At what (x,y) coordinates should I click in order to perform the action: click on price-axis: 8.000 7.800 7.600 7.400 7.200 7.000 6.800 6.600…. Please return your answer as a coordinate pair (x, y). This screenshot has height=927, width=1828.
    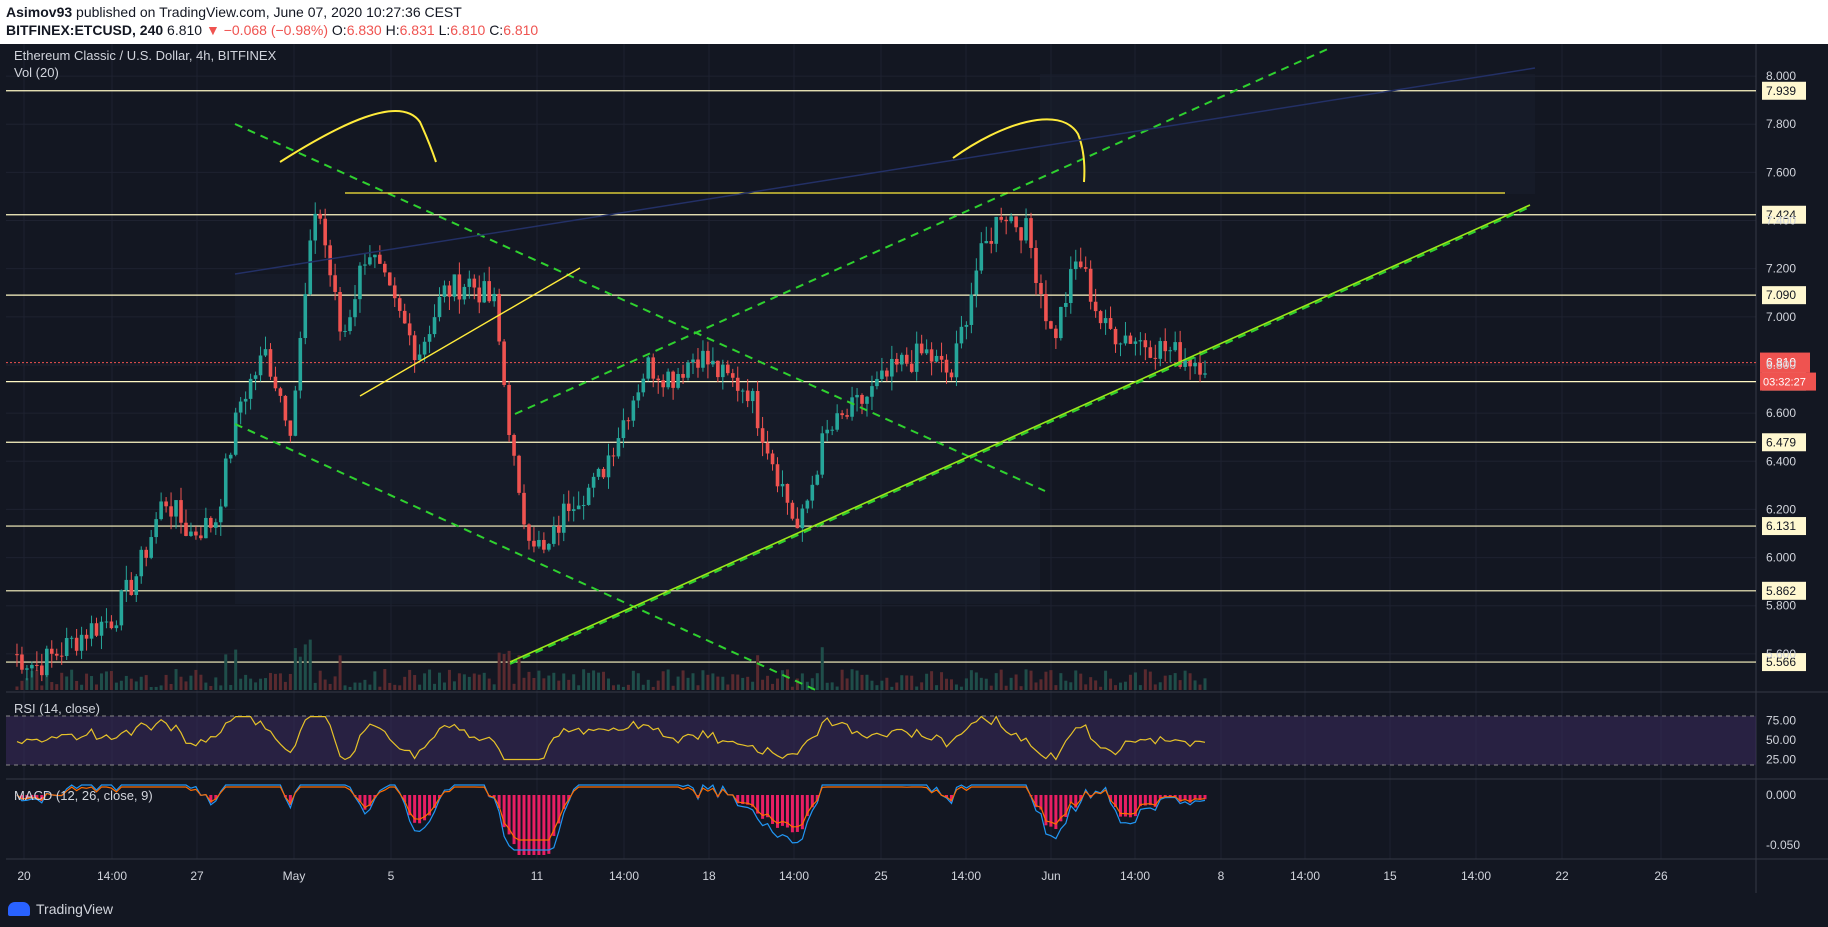
    Looking at the image, I should click on (1781, 365).